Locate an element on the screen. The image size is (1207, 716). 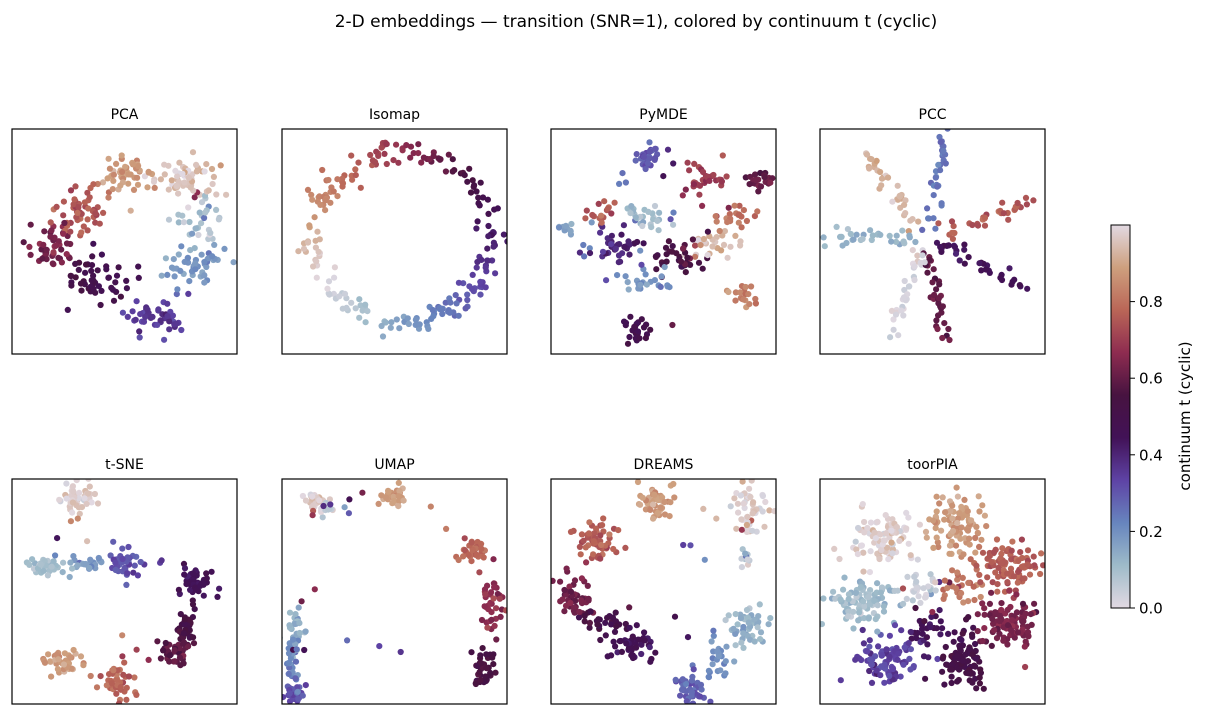
subplot-umap: UMAP is located at coordinates (394, 581).